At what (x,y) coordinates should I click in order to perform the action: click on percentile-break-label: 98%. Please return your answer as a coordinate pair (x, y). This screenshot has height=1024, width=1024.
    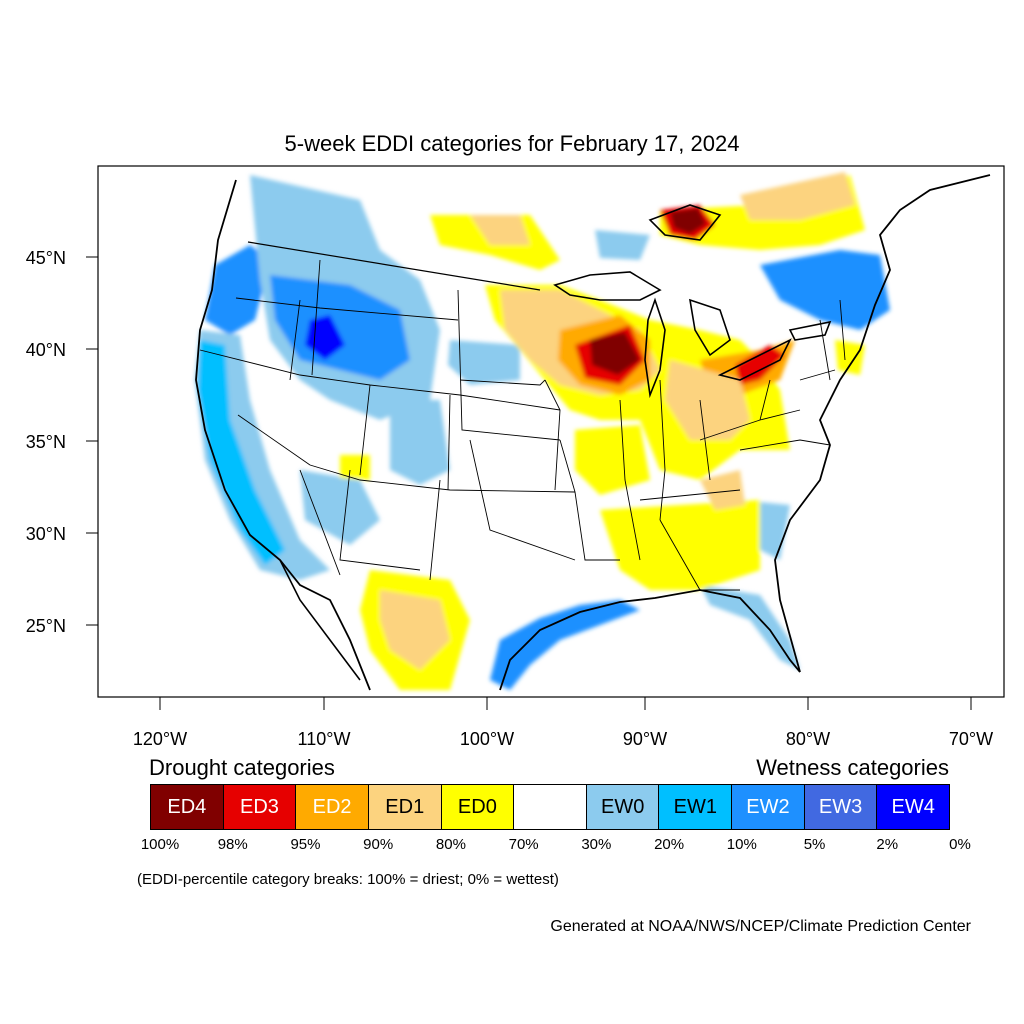
    Looking at the image, I should click on (232, 844).